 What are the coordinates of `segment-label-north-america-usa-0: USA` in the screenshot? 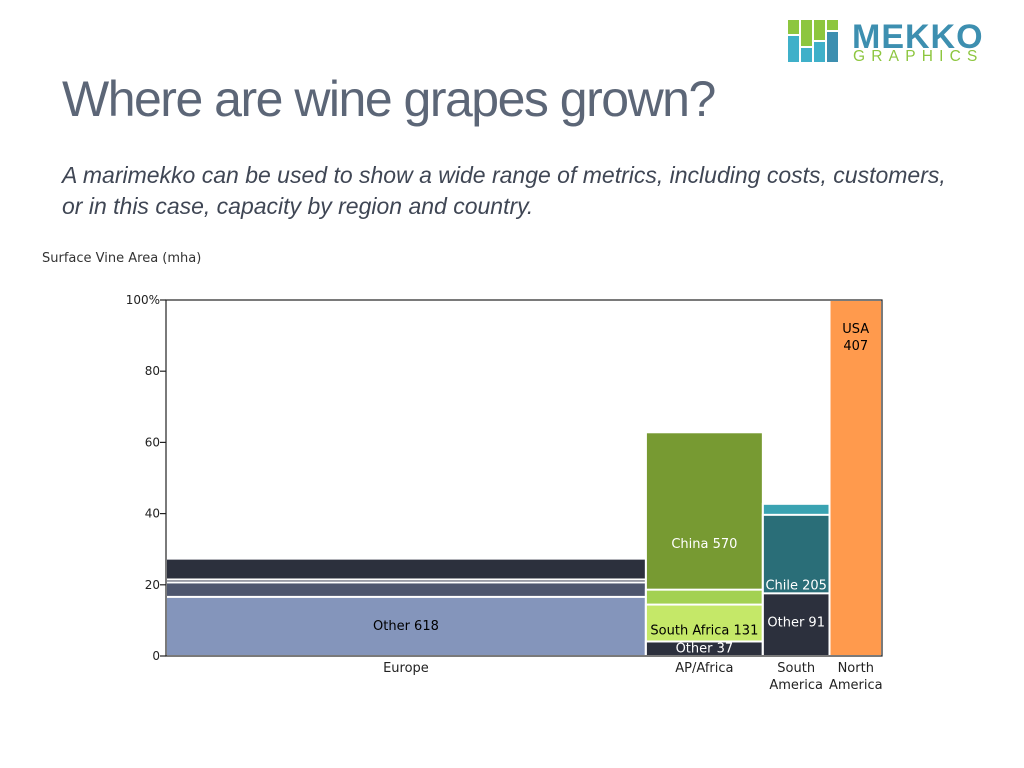 It's located at (855, 329).